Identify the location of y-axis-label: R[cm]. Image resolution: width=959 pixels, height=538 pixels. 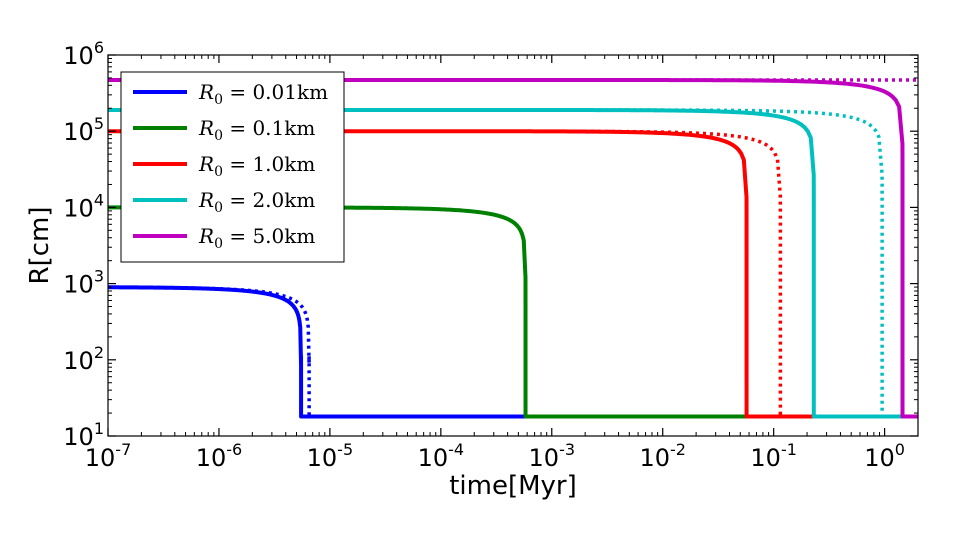
(40, 246).